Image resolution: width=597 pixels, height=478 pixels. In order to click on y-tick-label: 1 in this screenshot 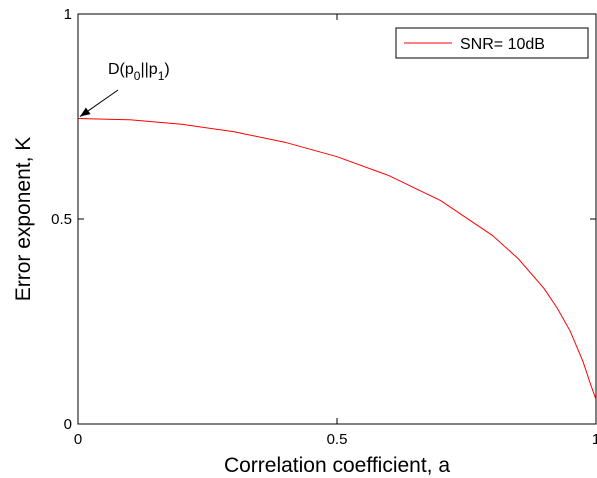, I will do `click(68, 14)`.